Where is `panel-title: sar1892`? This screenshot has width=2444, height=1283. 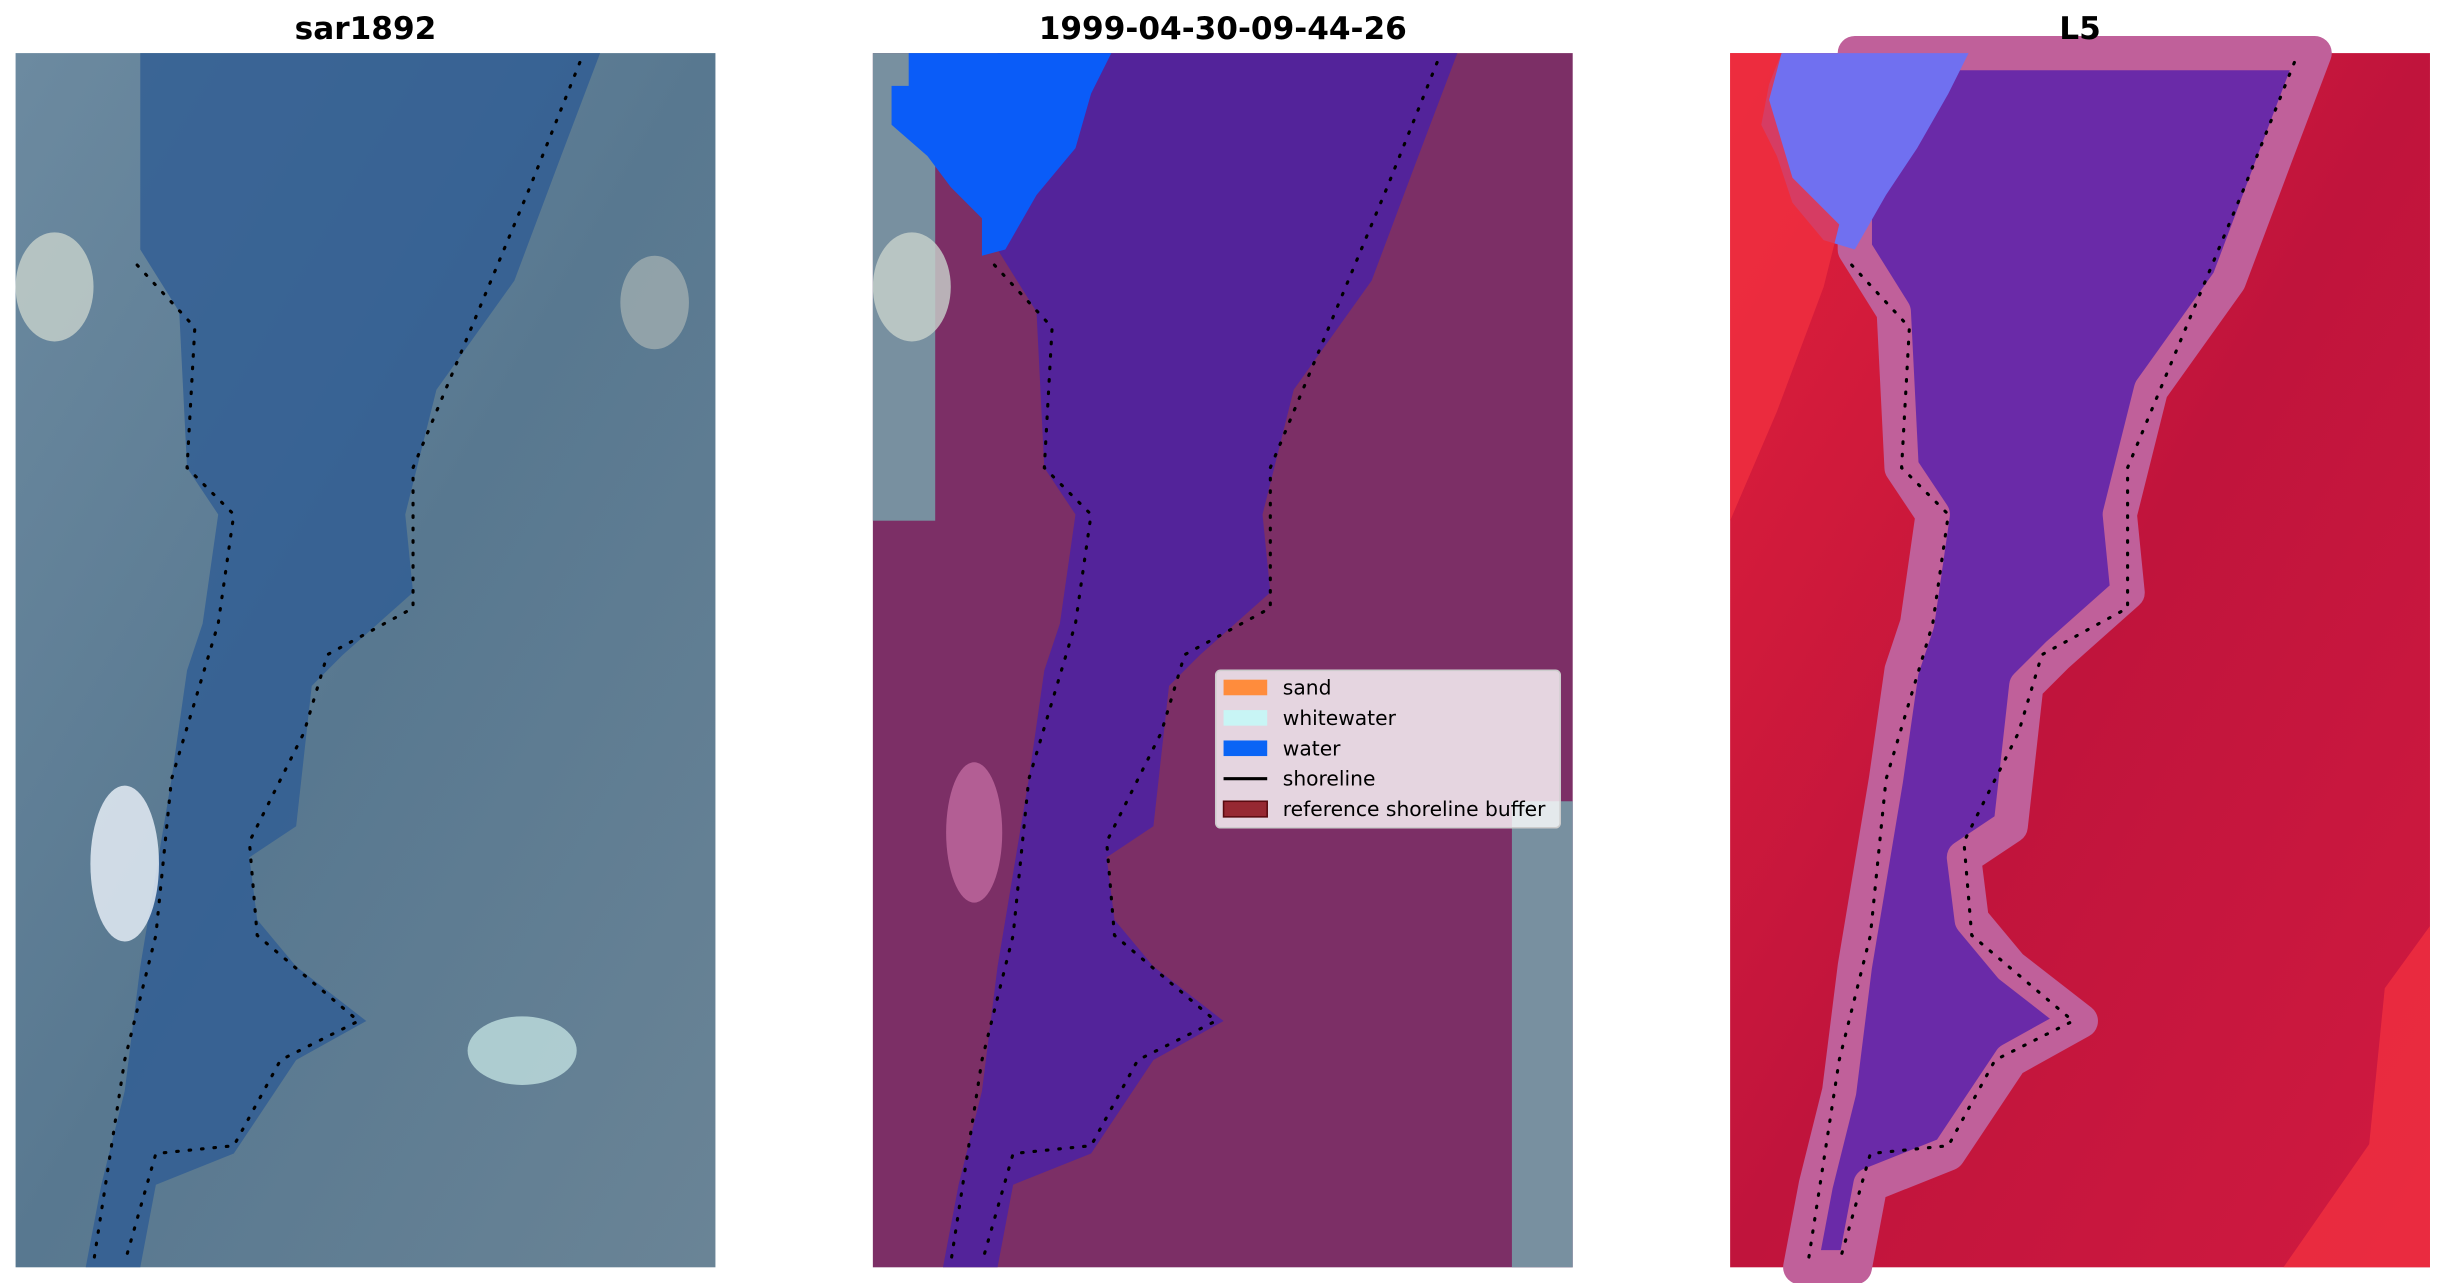 panel-title: sar1892 is located at coordinates (366, 29).